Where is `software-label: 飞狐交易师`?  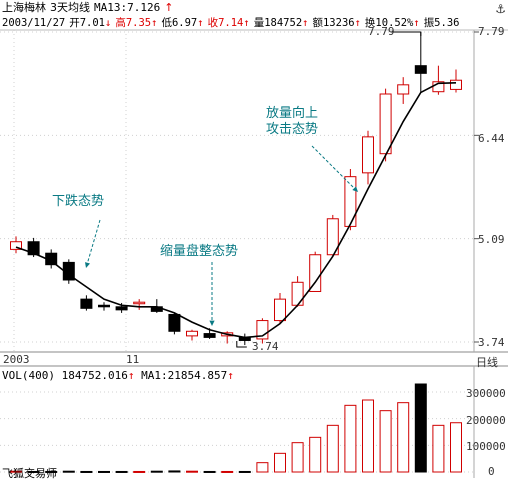
software-label: 飞狐交易师 is located at coordinates (29, 473).